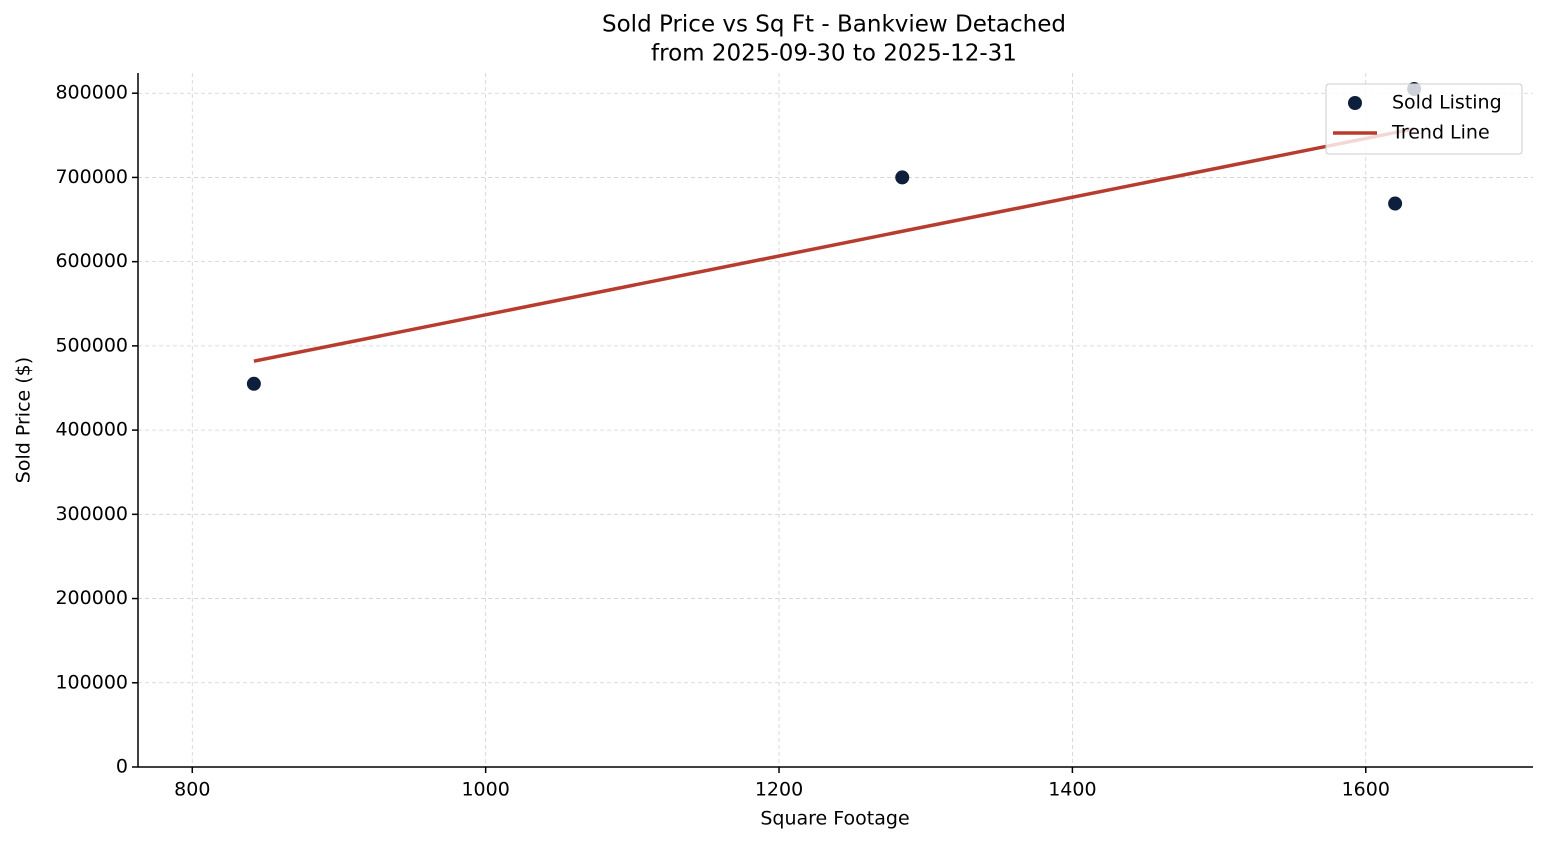 The image size is (1547, 845). I want to click on y-tick-label: 300000, so click(91, 514).